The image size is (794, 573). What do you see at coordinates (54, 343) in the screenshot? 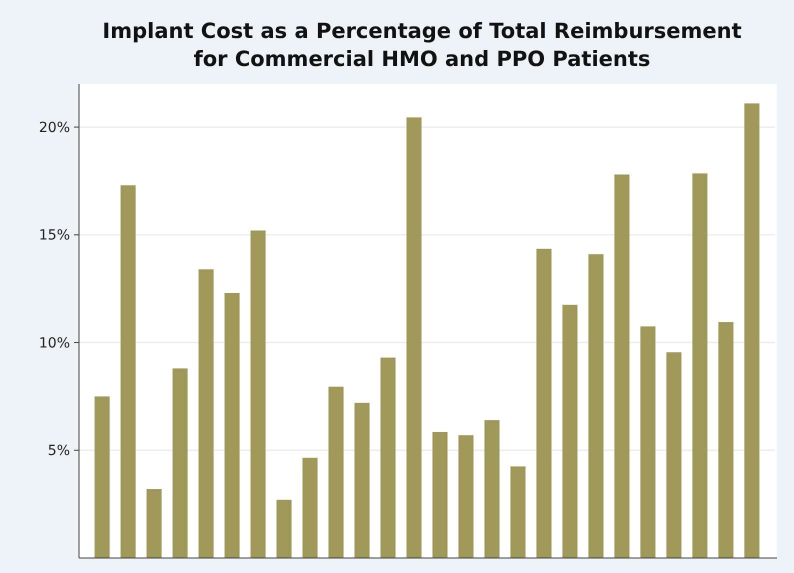
I see `y-tick-label: 10%` at bounding box center [54, 343].